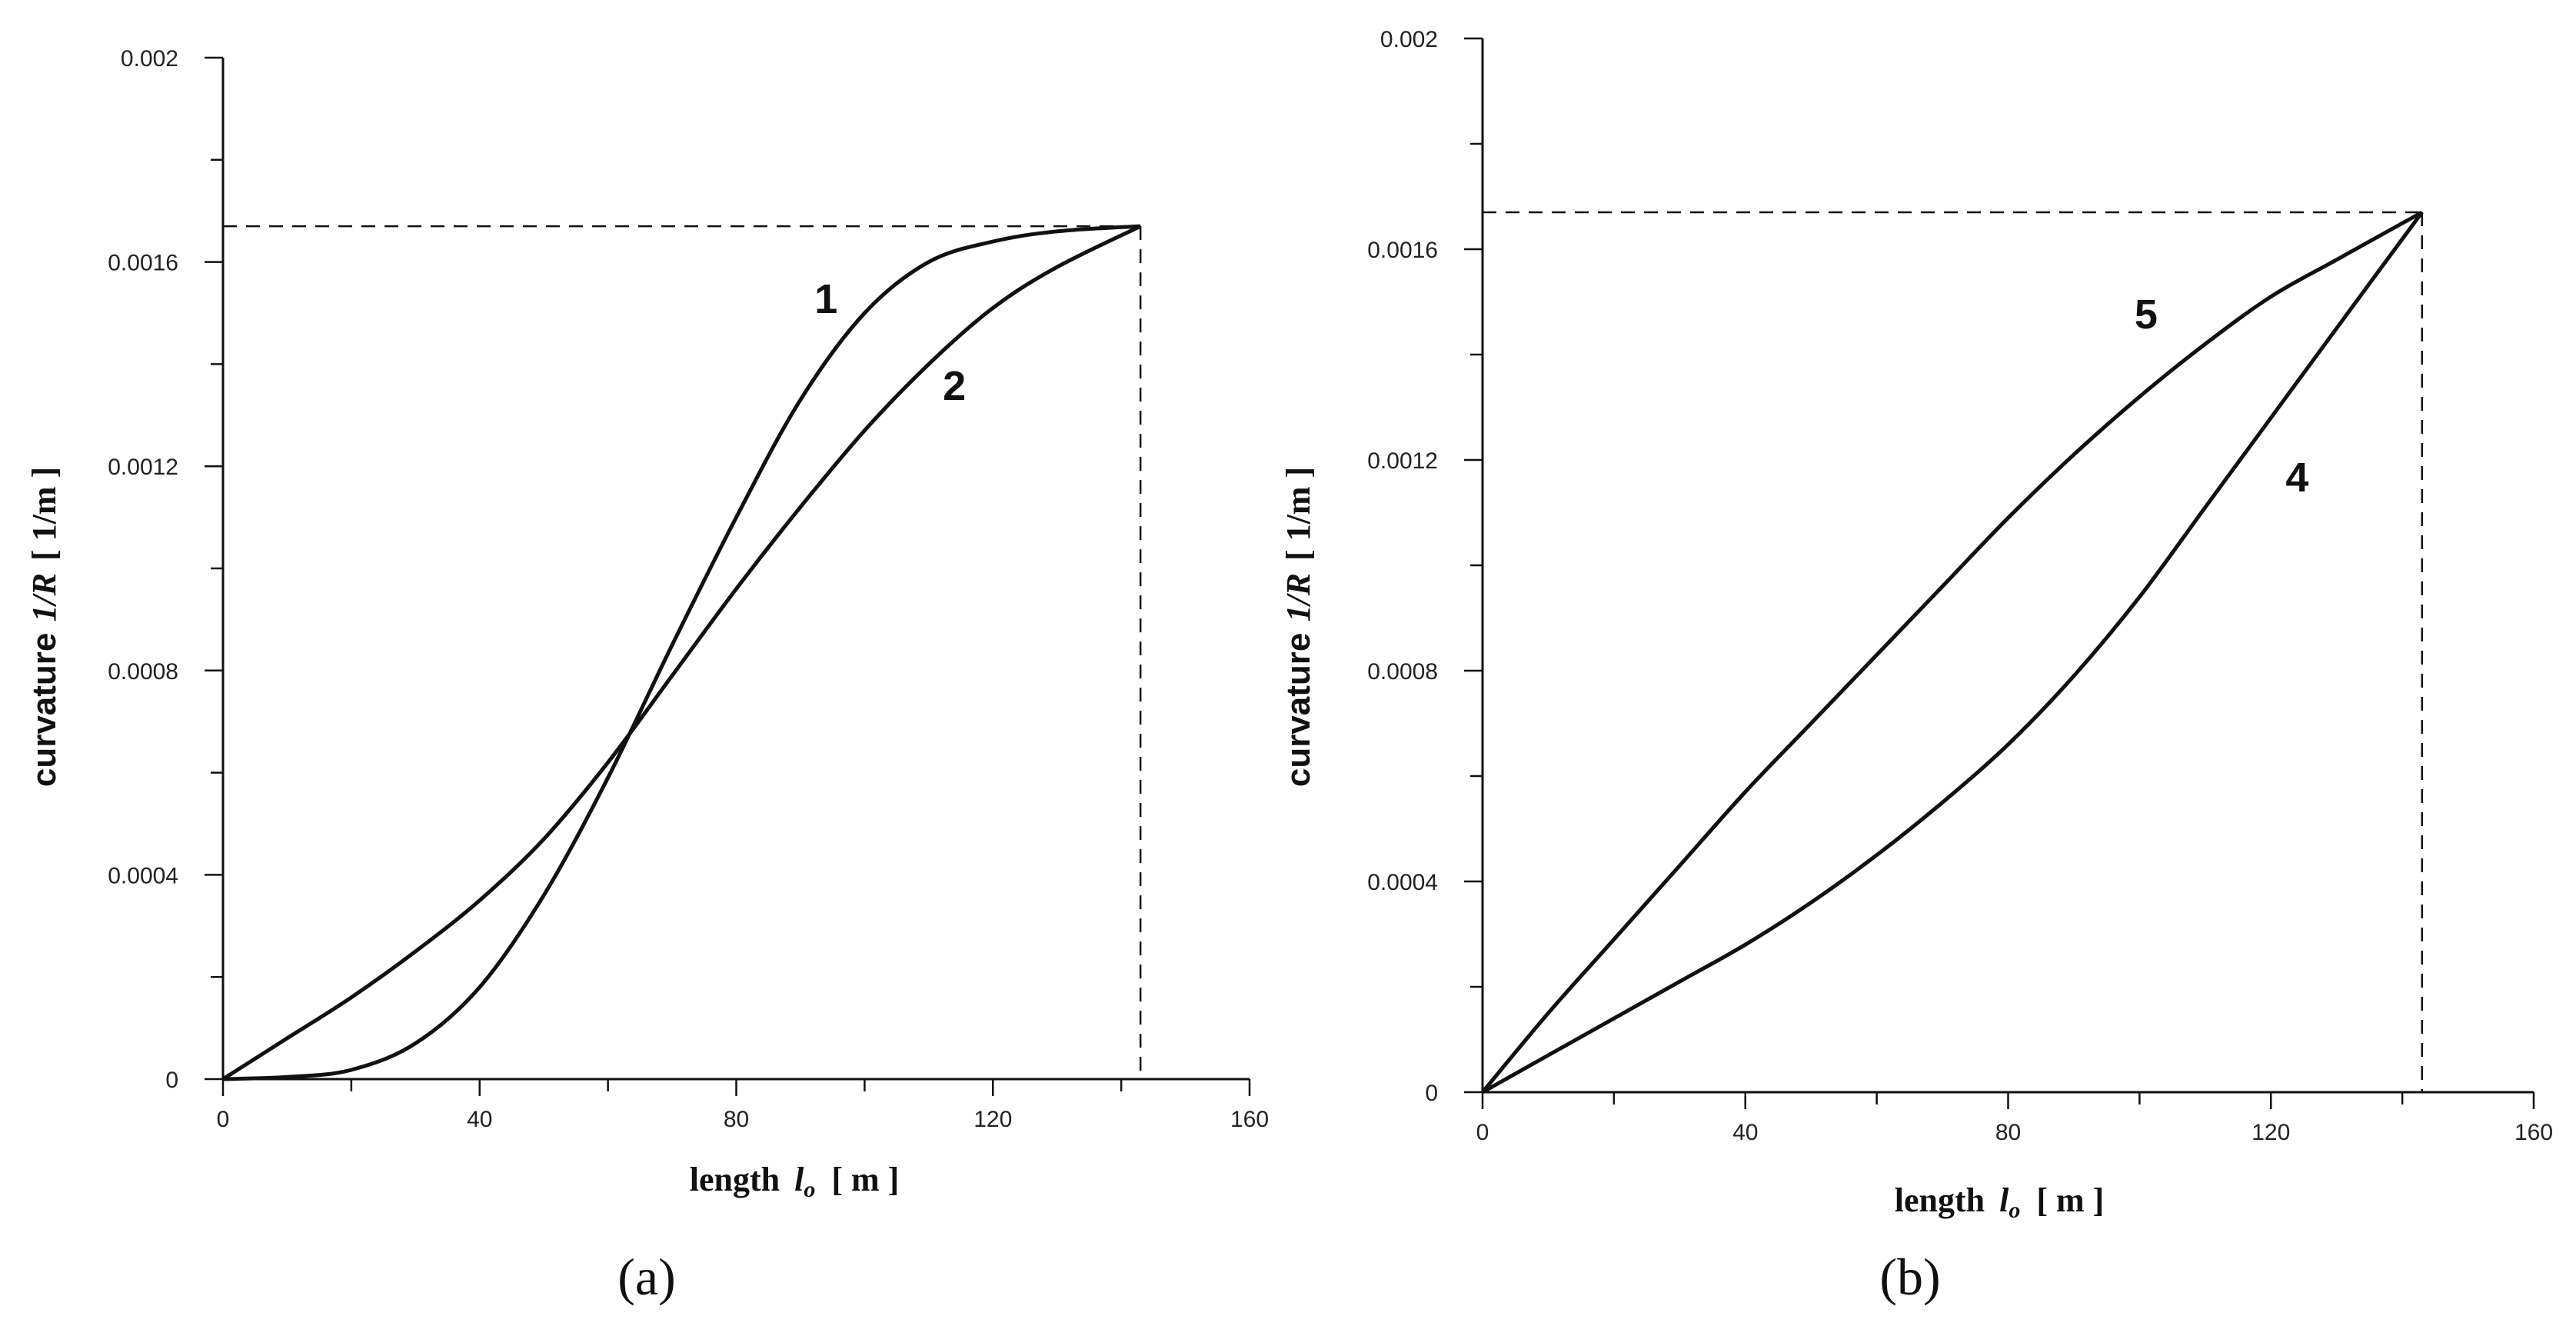 The width and height of the screenshot is (2576, 1326). What do you see at coordinates (143, 467) in the screenshot?
I see `y-tick-label-a: 0.0012` at bounding box center [143, 467].